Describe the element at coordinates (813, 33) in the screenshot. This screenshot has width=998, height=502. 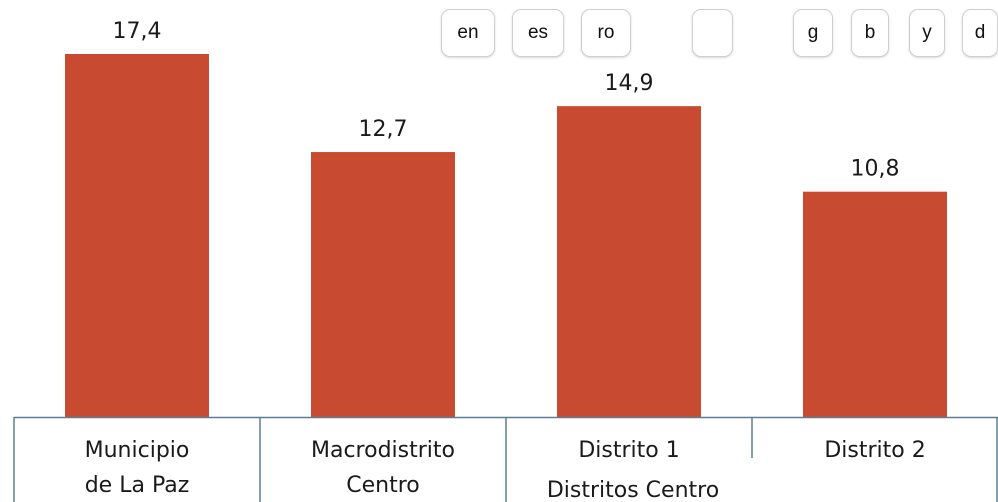
I see `letter-button-g: g` at that location.